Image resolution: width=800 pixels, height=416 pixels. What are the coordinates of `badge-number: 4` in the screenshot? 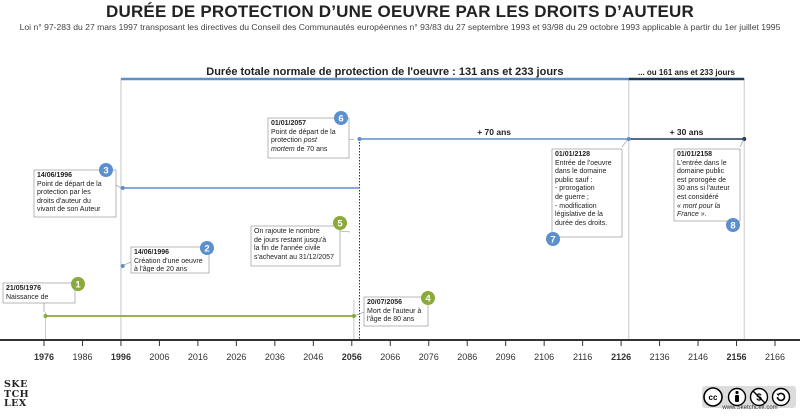 It's located at (428, 298).